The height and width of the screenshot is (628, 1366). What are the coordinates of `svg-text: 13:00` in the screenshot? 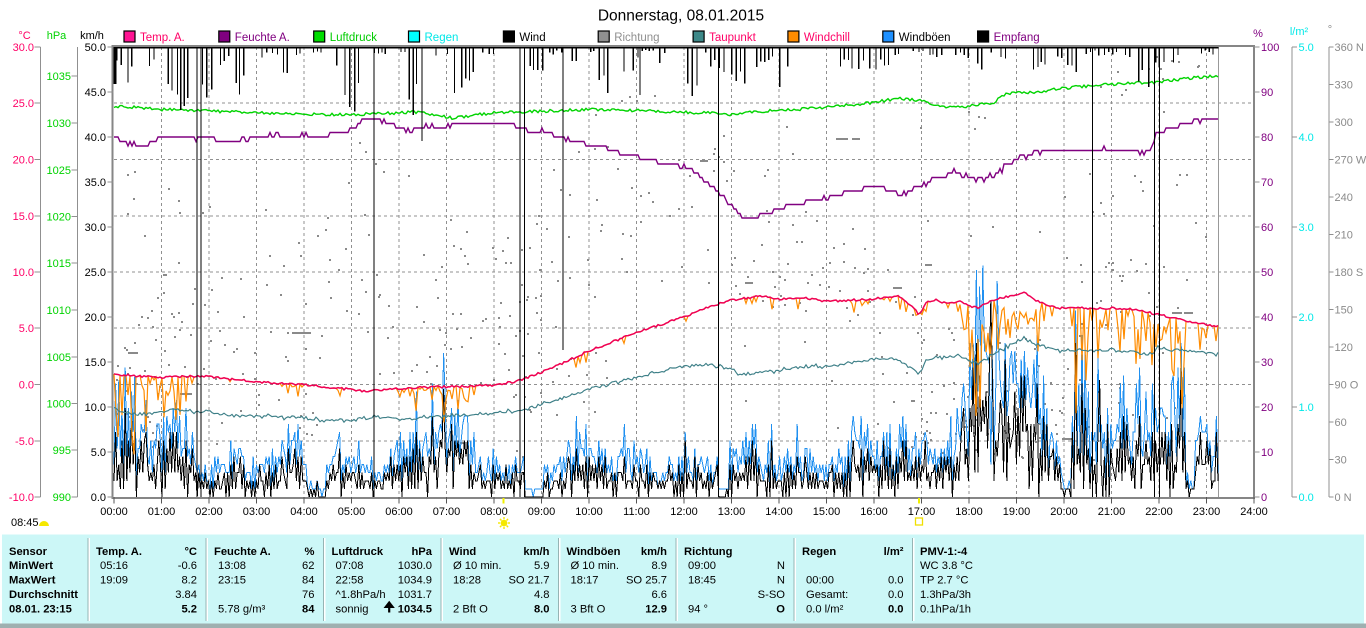 It's located at (732, 512).